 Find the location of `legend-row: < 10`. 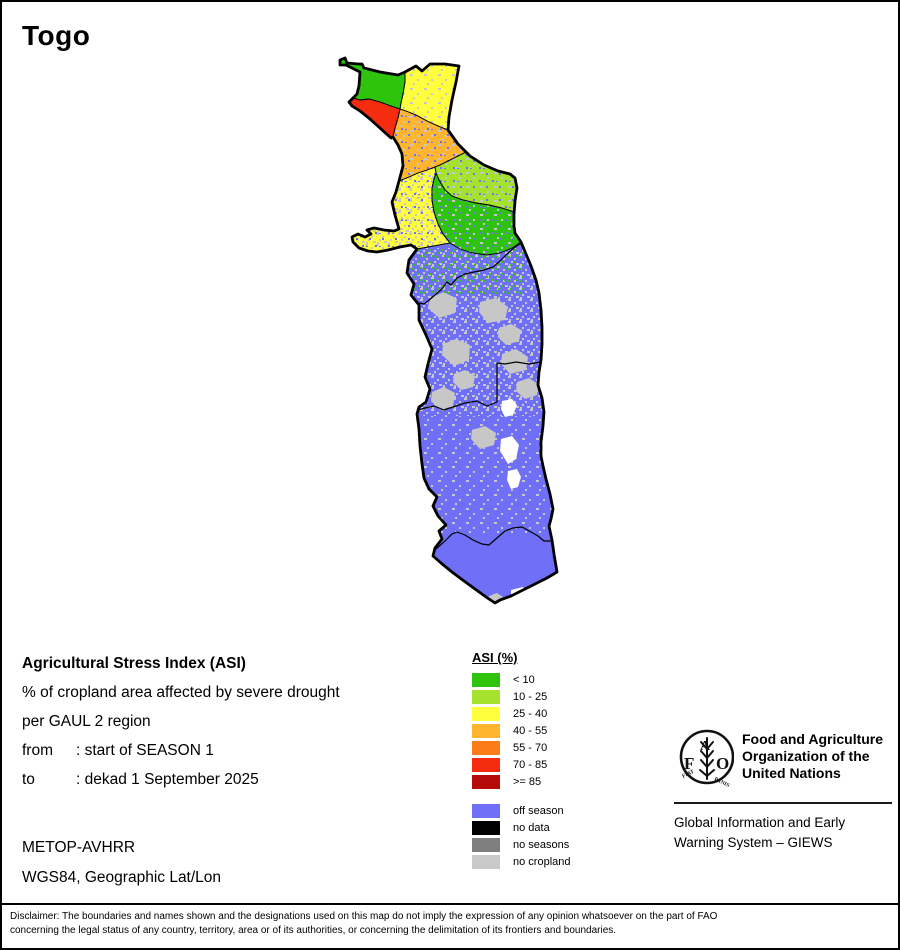

legend-row: < 10 is located at coordinates (521, 680).